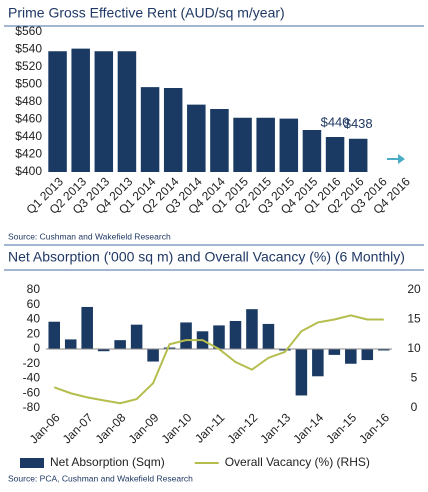 This screenshot has height=492, width=428. Describe the element at coordinates (78, 428) in the screenshot. I see `x-tick-label: Jan-07` at that location.